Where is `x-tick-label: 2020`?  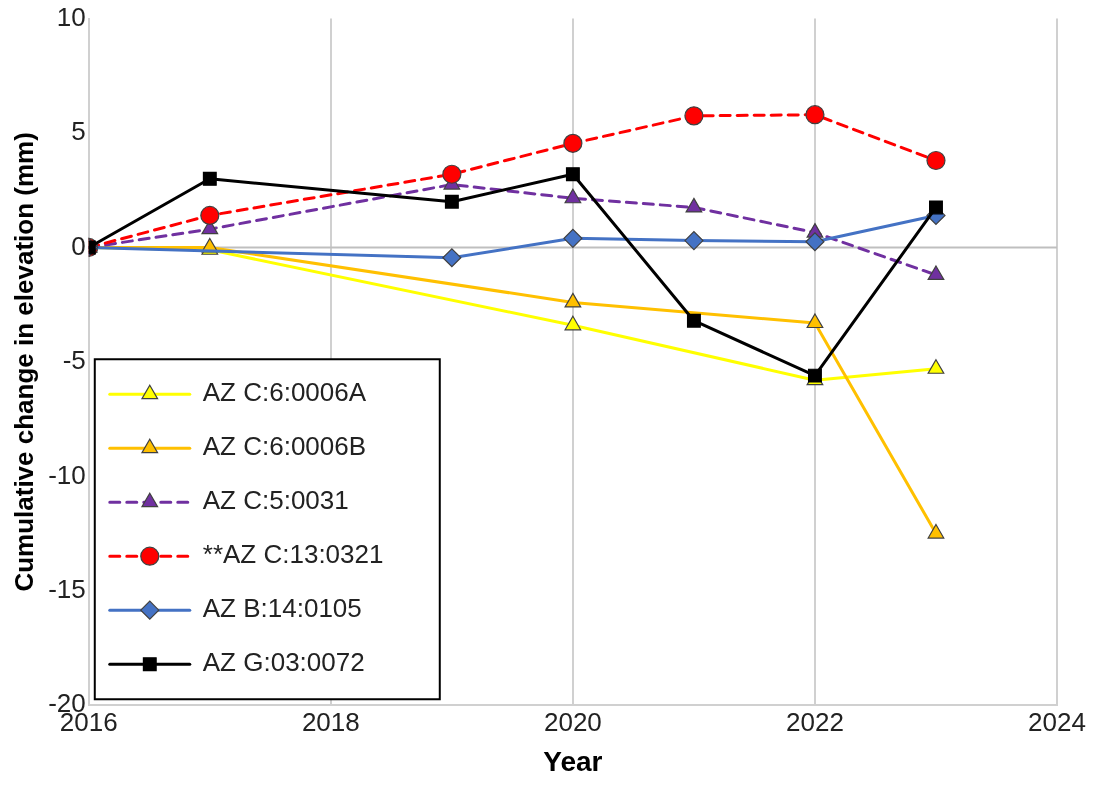
x-tick-label: 2020 is located at coordinates (572, 721).